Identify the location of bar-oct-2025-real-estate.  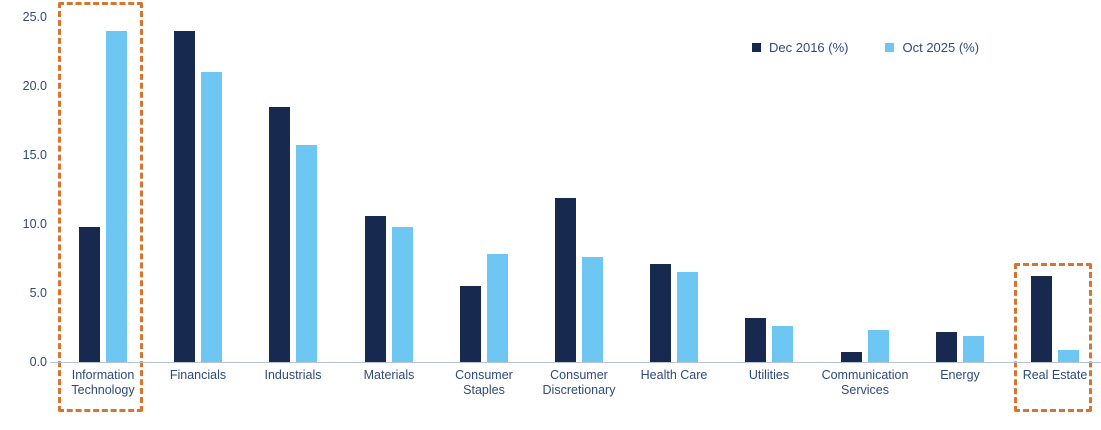
(1068, 356).